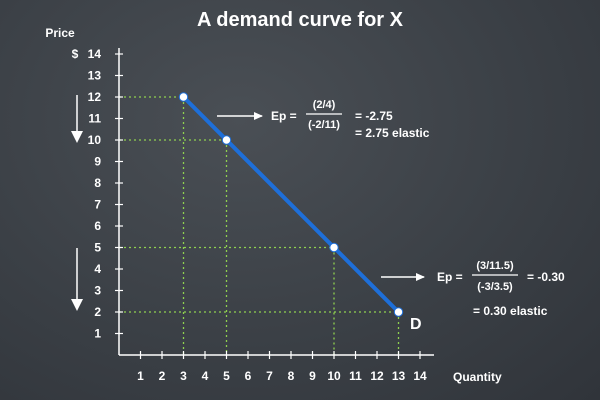 The width and height of the screenshot is (600, 400). I want to click on curve-label: D, so click(416, 324).